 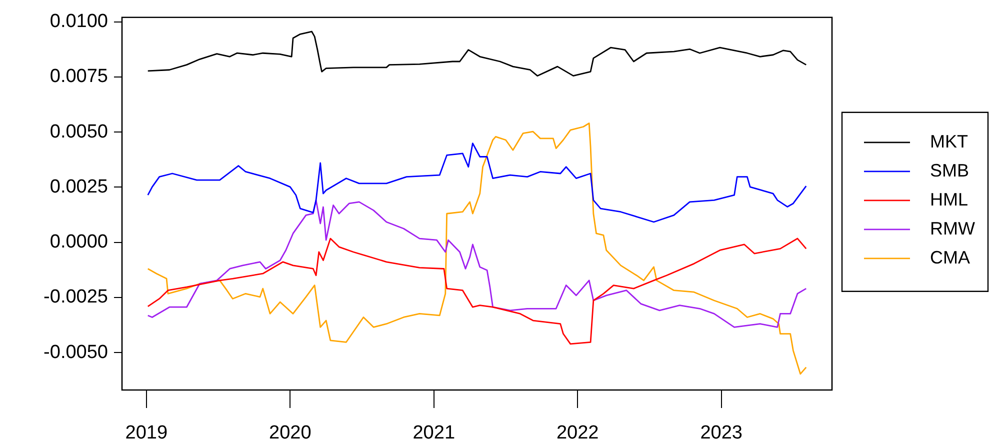 What do you see at coordinates (949, 199) in the screenshot?
I see `legend-label: HML` at bounding box center [949, 199].